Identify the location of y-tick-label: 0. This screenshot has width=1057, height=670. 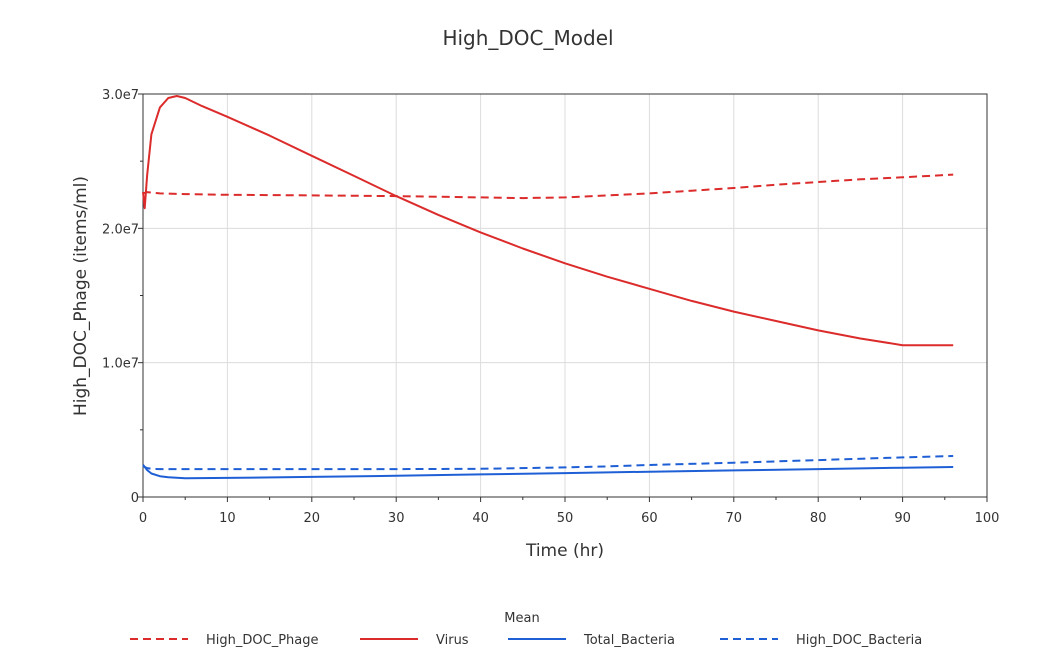
(135, 498).